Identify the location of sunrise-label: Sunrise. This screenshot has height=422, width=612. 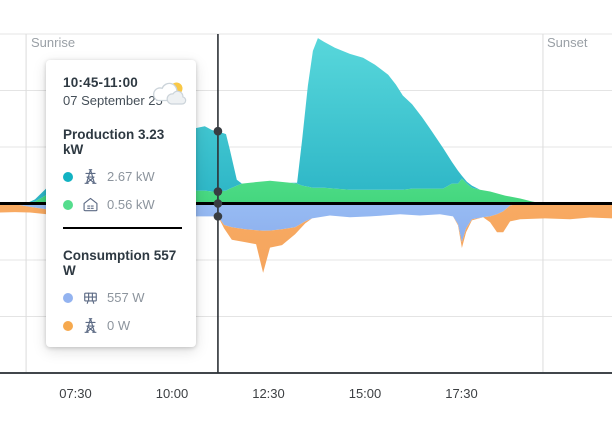
(53, 42).